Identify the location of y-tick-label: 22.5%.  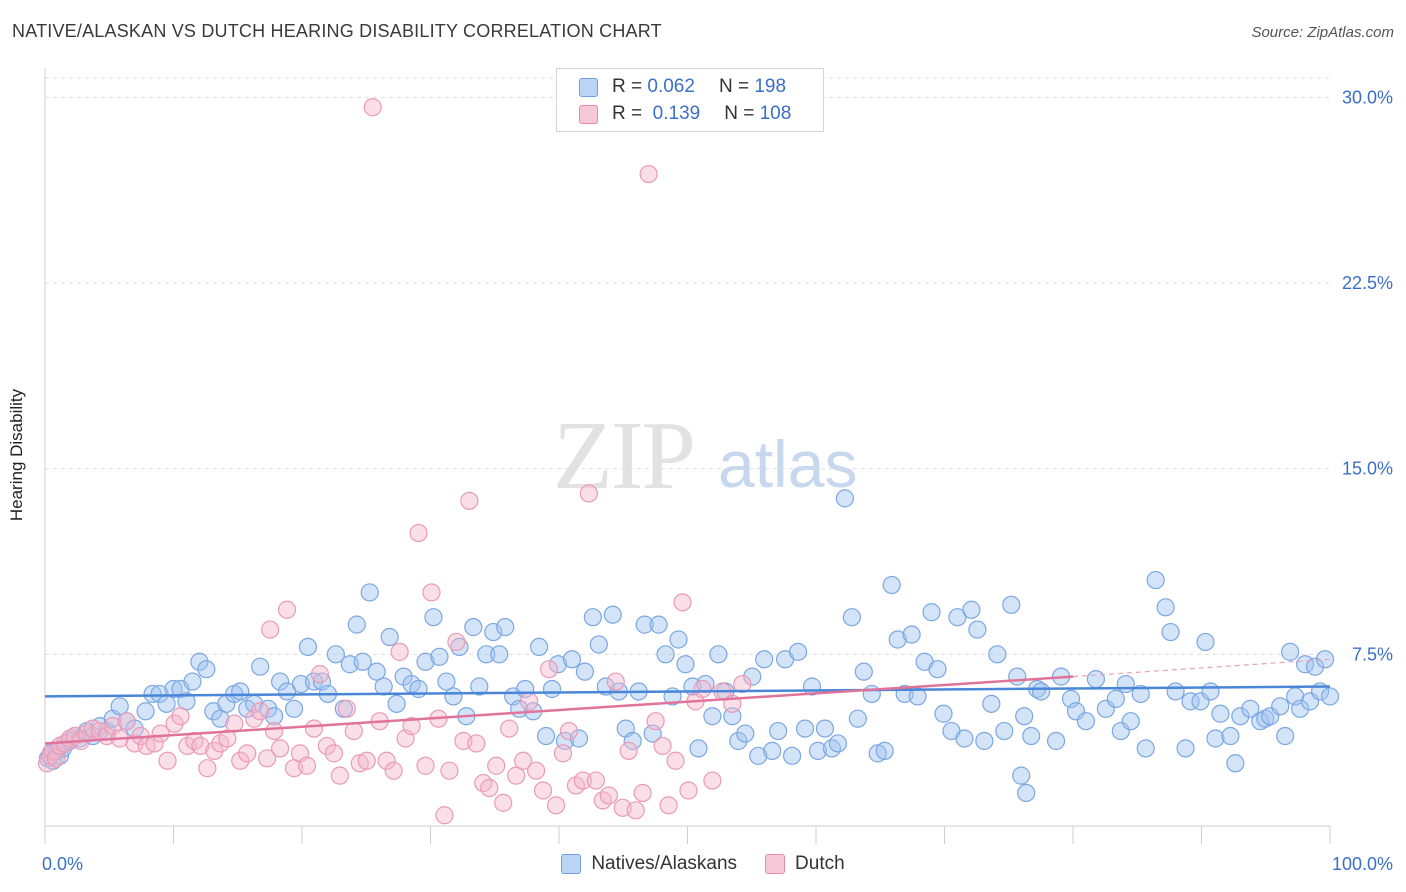
(1367, 283).